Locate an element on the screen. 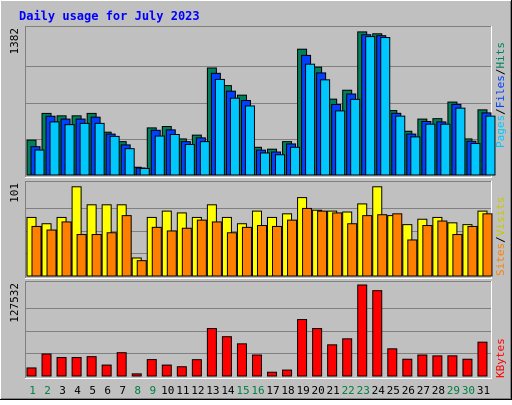 The height and width of the screenshot is (405, 512). x-tick-label-11: 11 is located at coordinates (182, 390).